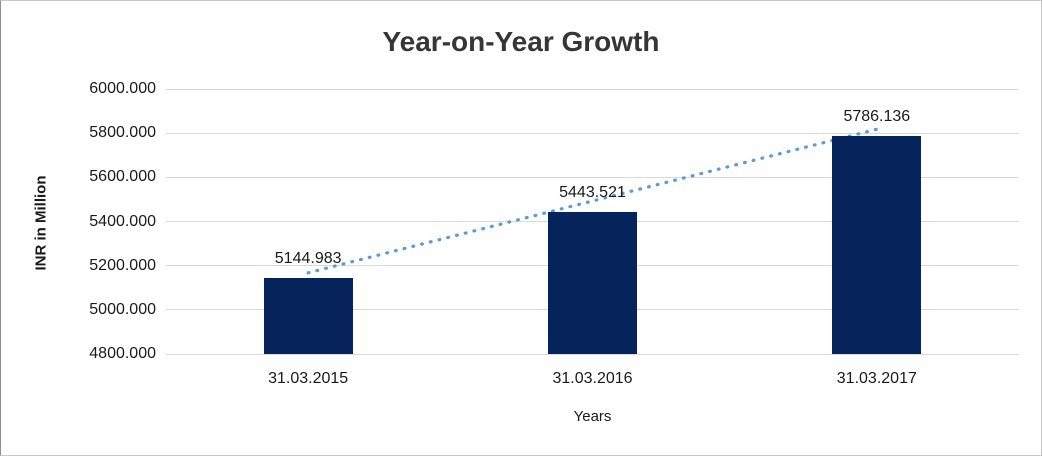  I want to click on bar-data-label: 5144.983, so click(308, 258).